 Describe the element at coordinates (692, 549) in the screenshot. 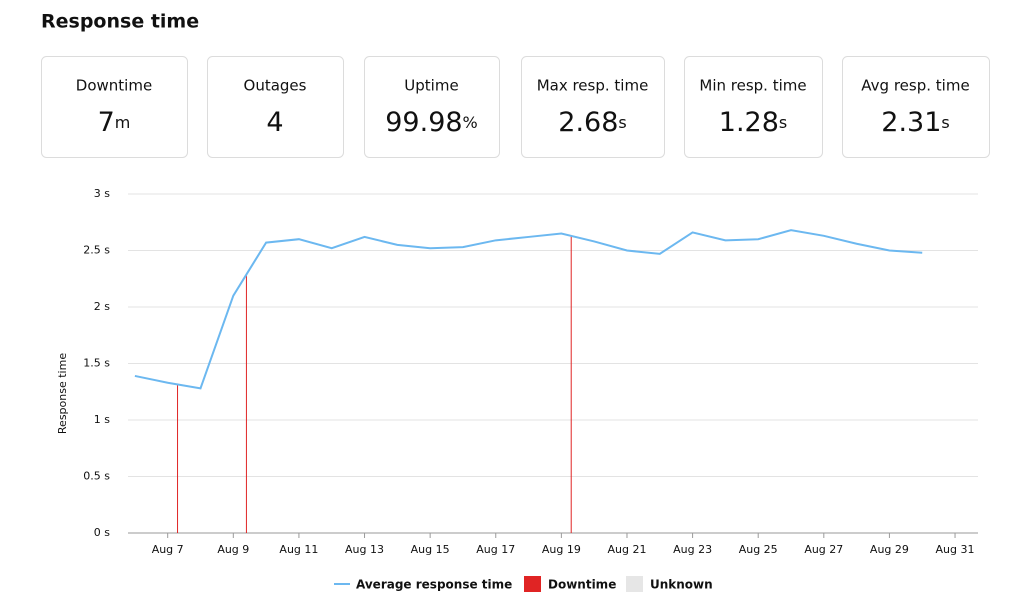

I see `x-tick-label: Aug 23` at that location.